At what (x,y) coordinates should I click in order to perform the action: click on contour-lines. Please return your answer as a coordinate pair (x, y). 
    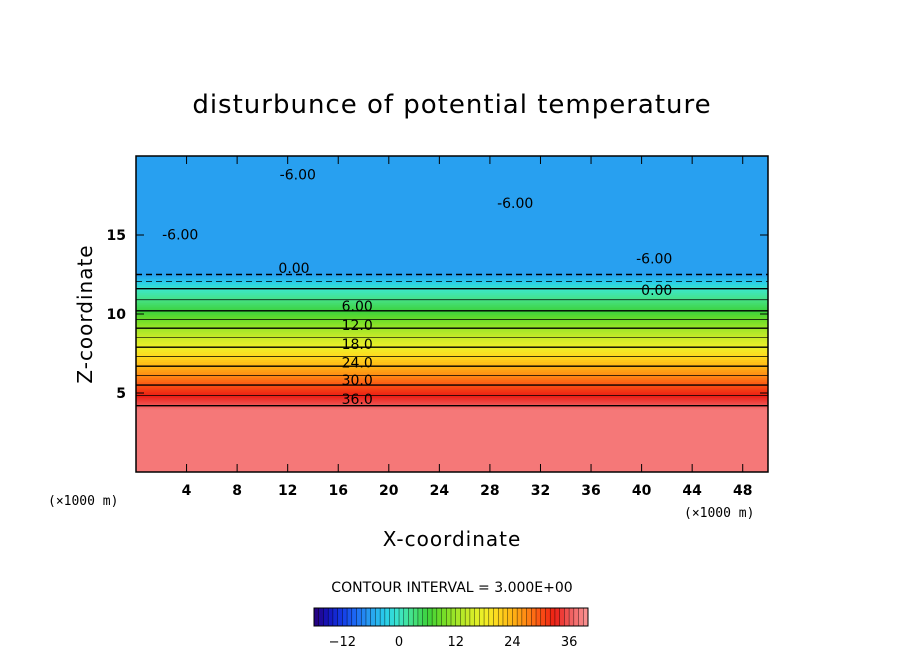
    Looking at the image, I should click on (452, 340).